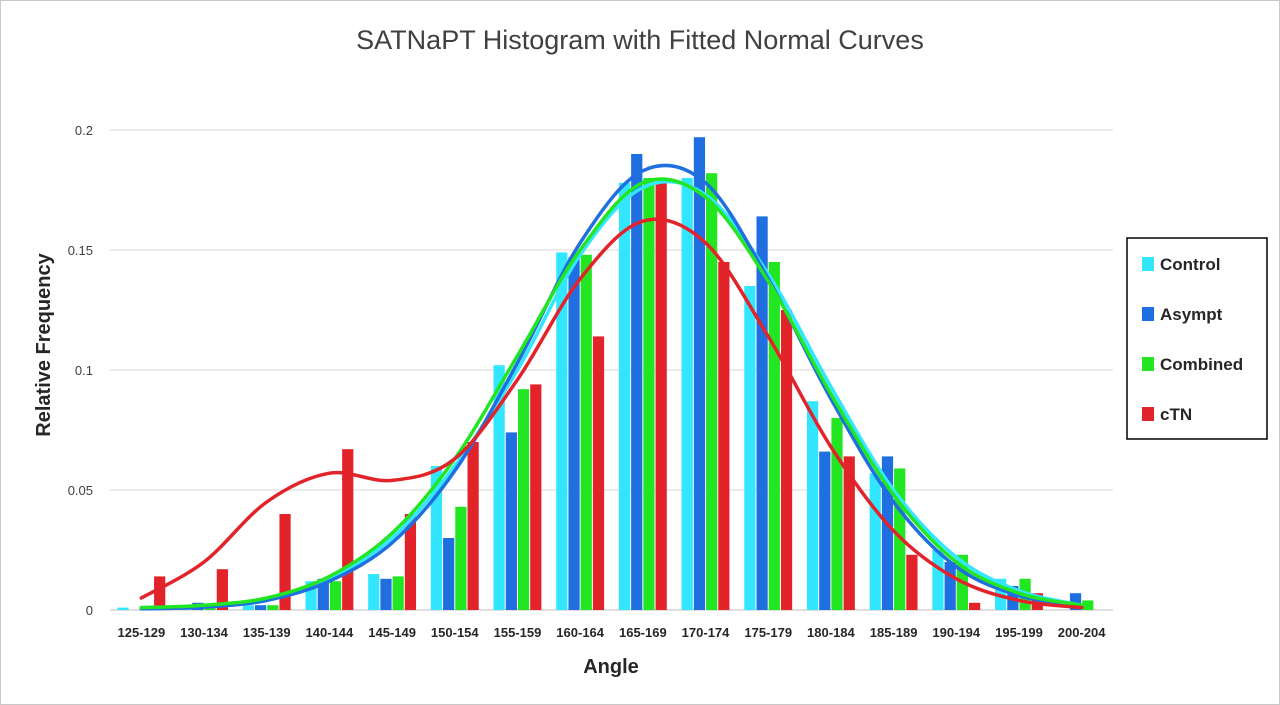 The height and width of the screenshot is (705, 1280). I want to click on x-tick-label: 180-184, so click(831, 632).